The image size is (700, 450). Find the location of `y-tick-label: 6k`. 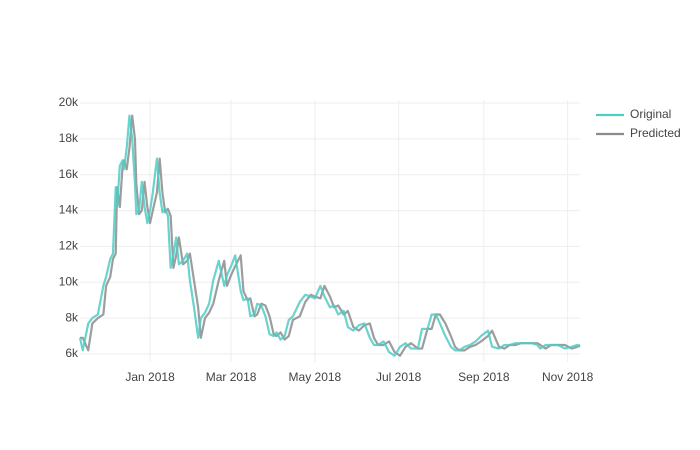

y-tick-label: 6k is located at coordinates (72, 353).